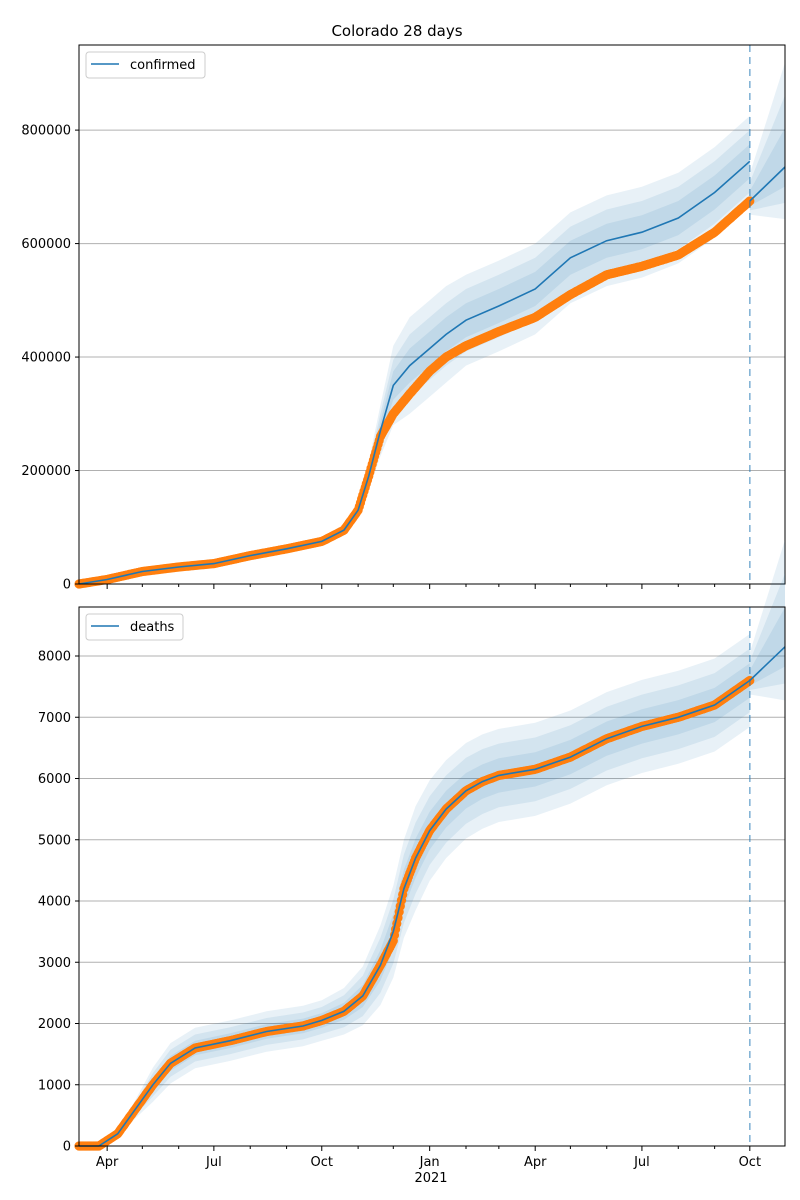  What do you see at coordinates (46, 358) in the screenshot?
I see `y-tick-label: 400000` at bounding box center [46, 358].